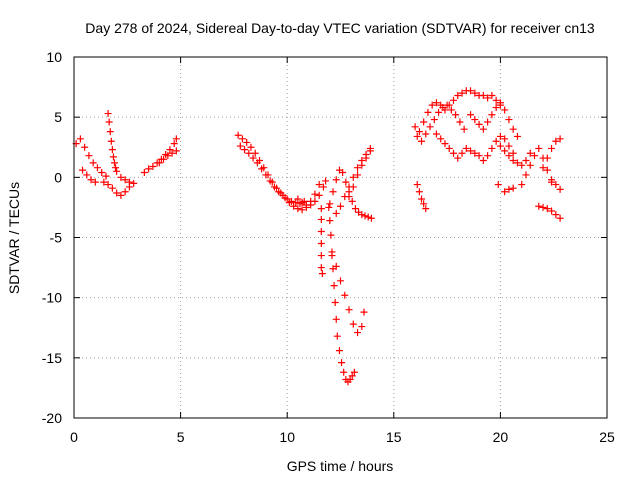 The image size is (640, 485). Describe the element at coordinates (287, 437) in the screenshot. I see `x-tick-label: 10` at that location.